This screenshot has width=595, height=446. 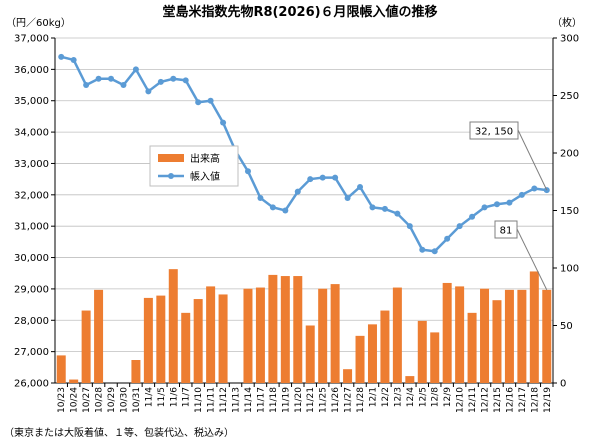 What do you see at coordinates (162, 397) in the screenshot?
I see `x-tick-label: 11/5` at bounding box center [162, 397].